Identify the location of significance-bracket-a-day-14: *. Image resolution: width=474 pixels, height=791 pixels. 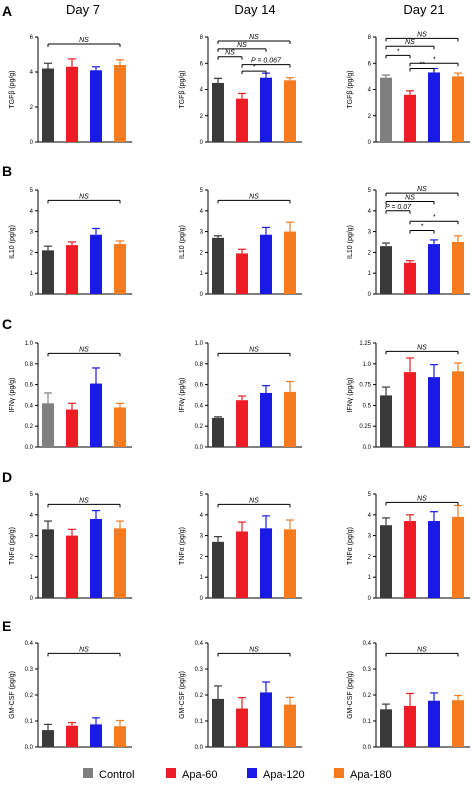
(254, 69).